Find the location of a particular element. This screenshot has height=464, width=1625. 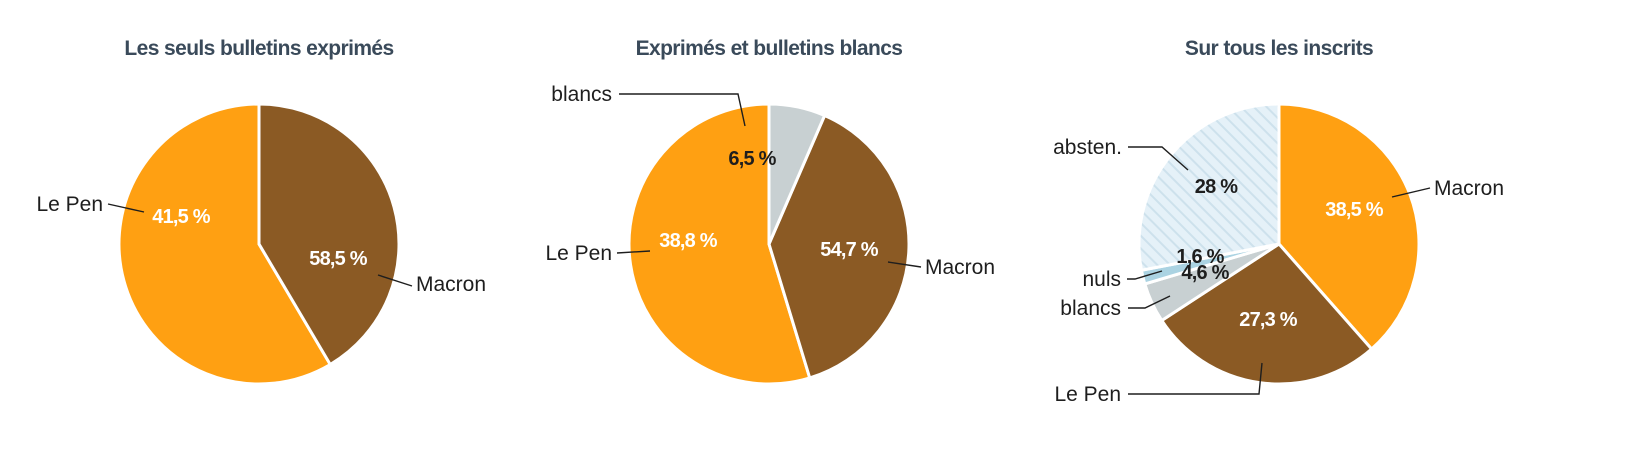

percent-label-blancs: 4,6 % is located at coordinates (1205, 273).